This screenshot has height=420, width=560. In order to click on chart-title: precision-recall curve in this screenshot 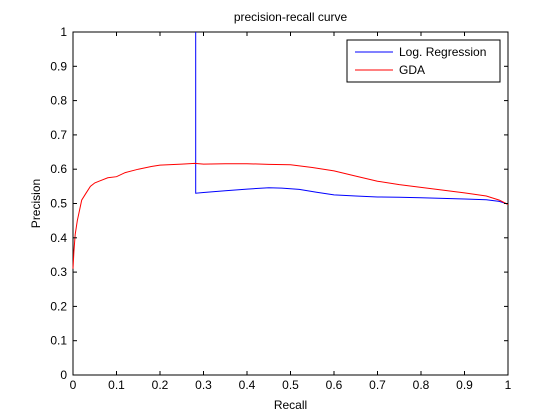, I will do `click(291, 17)`.